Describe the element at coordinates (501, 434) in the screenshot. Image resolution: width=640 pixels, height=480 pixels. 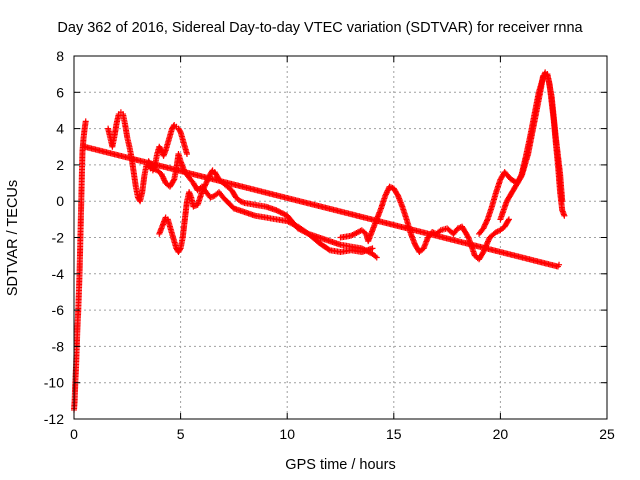
I see `x-tick-label: 20` at that location.